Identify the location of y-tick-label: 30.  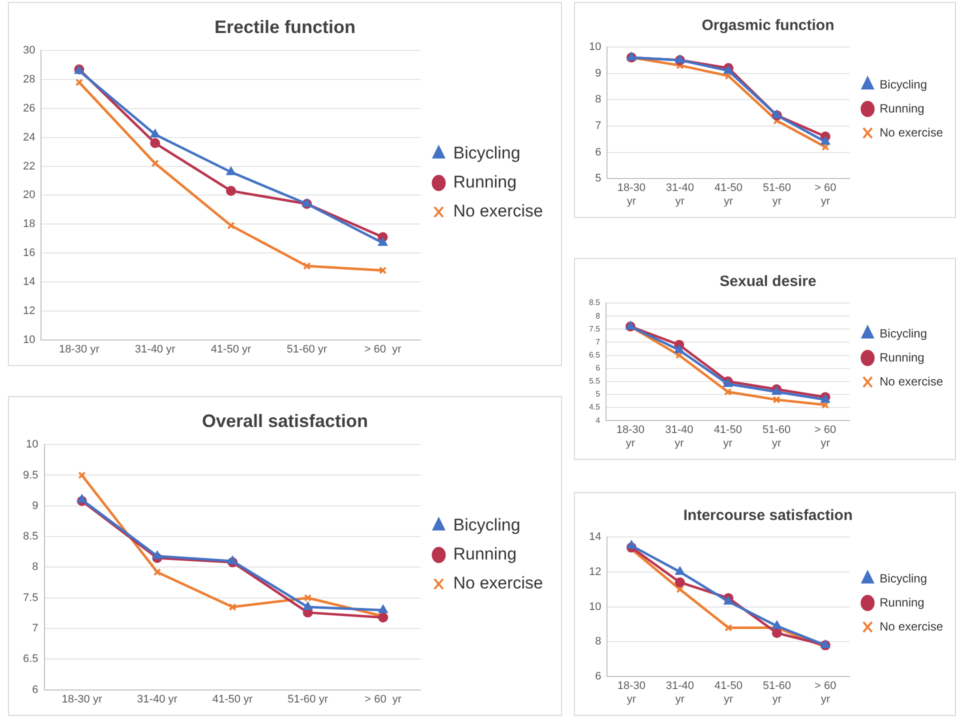
(29, 50).